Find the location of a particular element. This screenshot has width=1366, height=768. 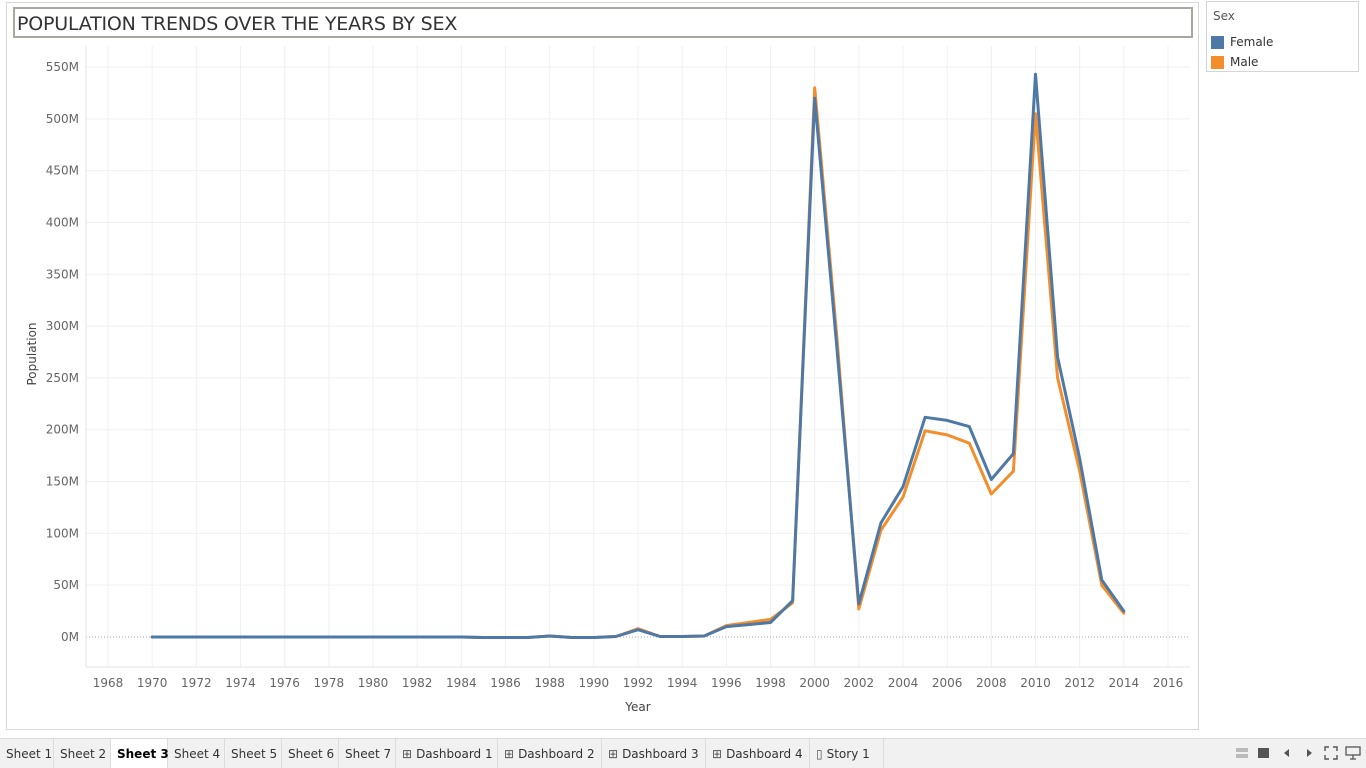

y-tick-label: 250M is located at coordinates (62, 378).